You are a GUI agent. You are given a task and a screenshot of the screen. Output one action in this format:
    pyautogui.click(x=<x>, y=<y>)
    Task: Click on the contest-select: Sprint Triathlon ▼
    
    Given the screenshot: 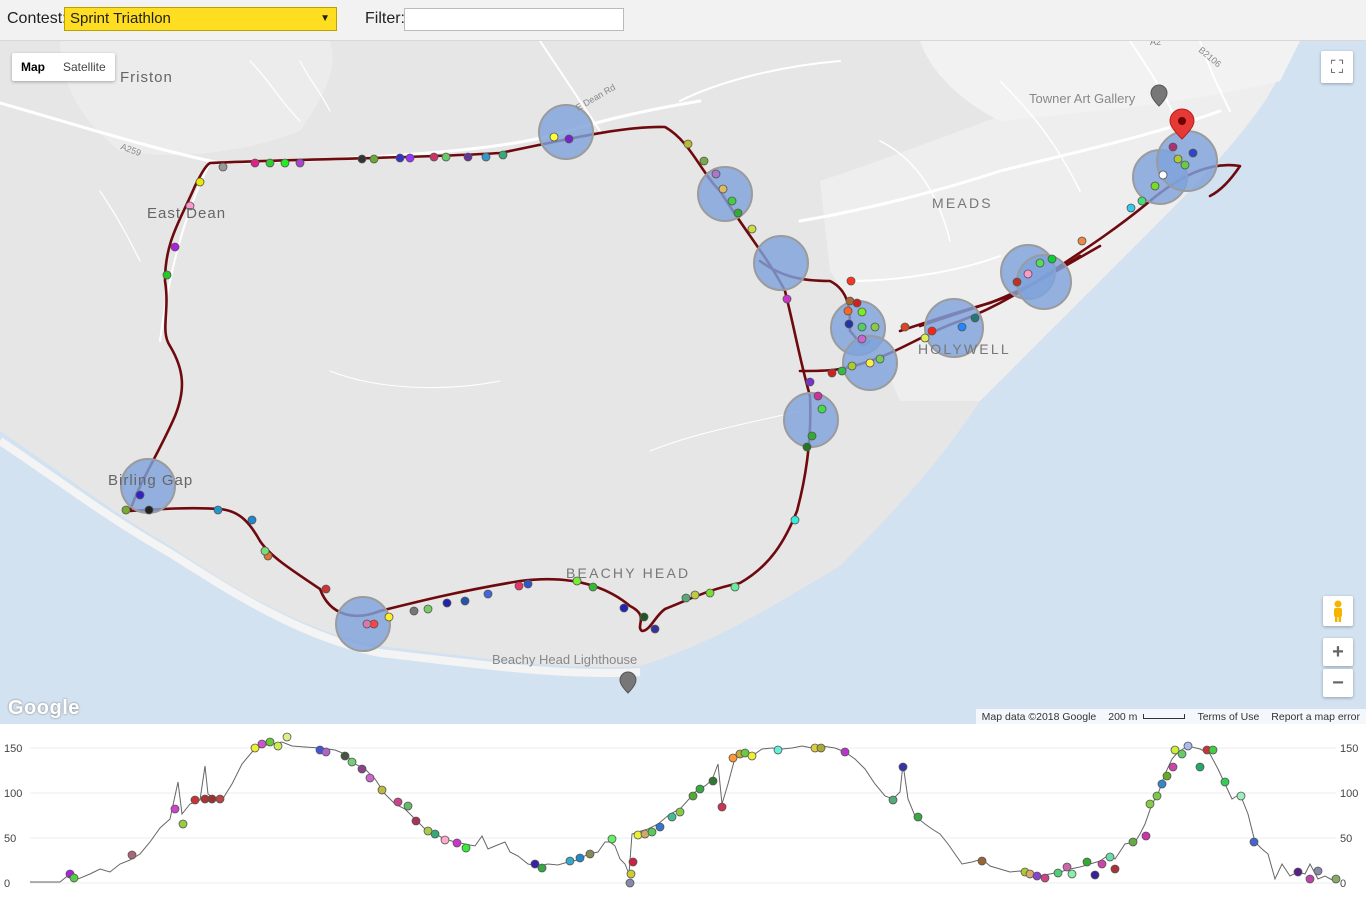 What is the action you would take?
    pyautogui.click(x=200, y=19)
    